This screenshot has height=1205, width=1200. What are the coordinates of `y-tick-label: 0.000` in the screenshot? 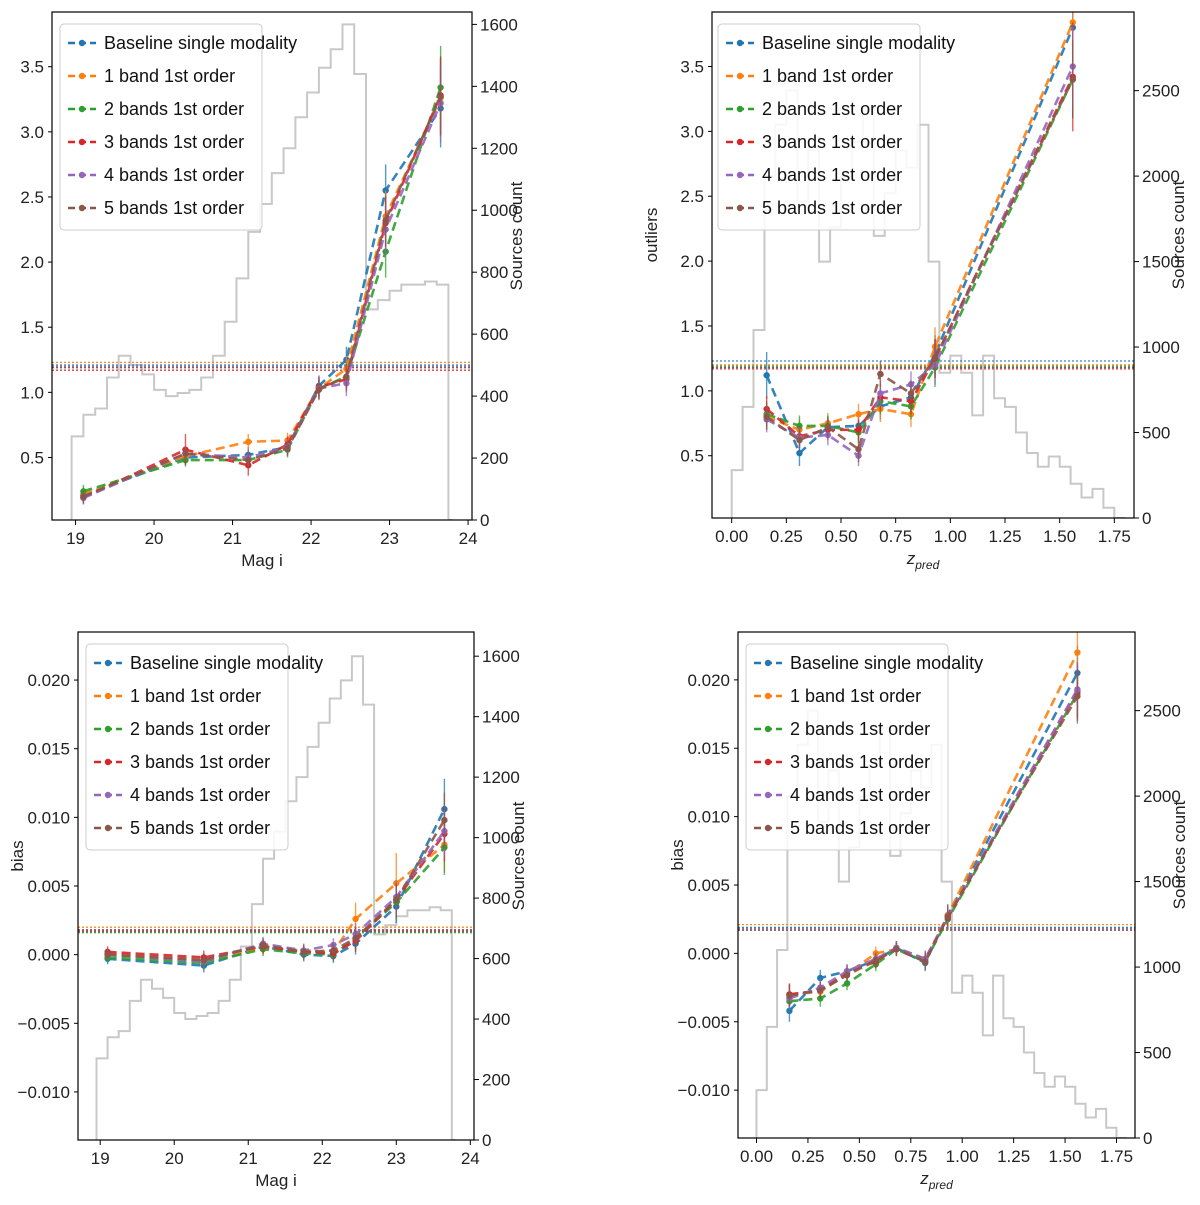 It's located at (708, 953).